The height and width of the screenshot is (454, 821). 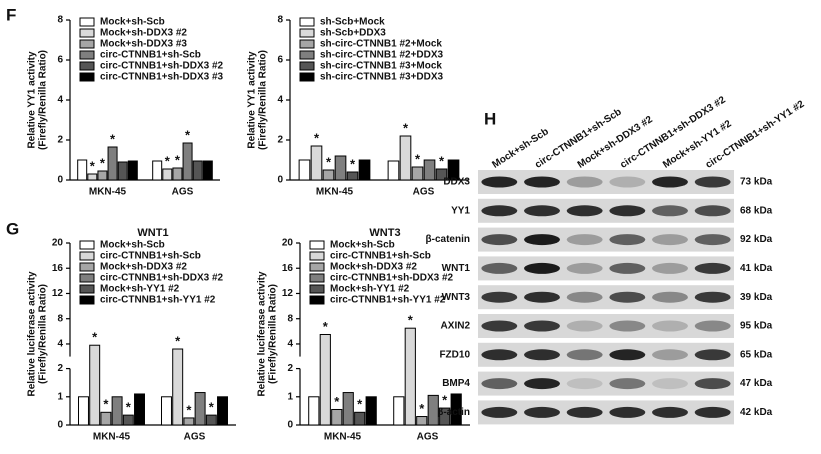 What do you see at coordinates (11, 14) in the screenshot?
I see `panel-label: F` at bounding box center [11, 14].